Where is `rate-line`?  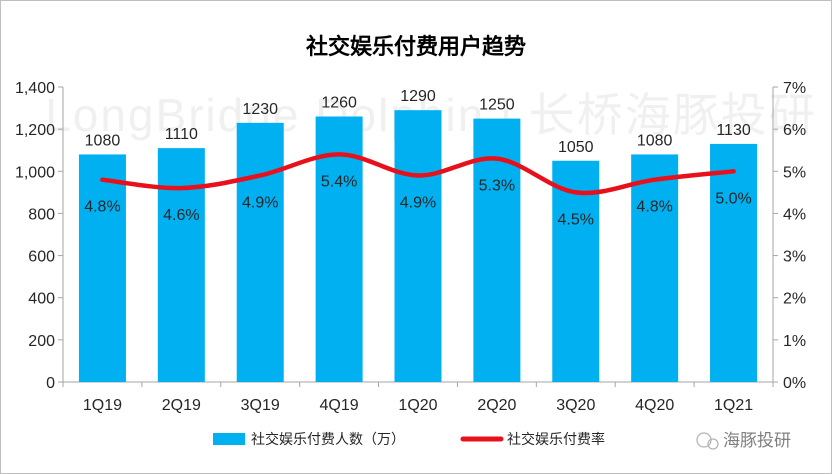 rate-line is located at coordinates (418, 174).